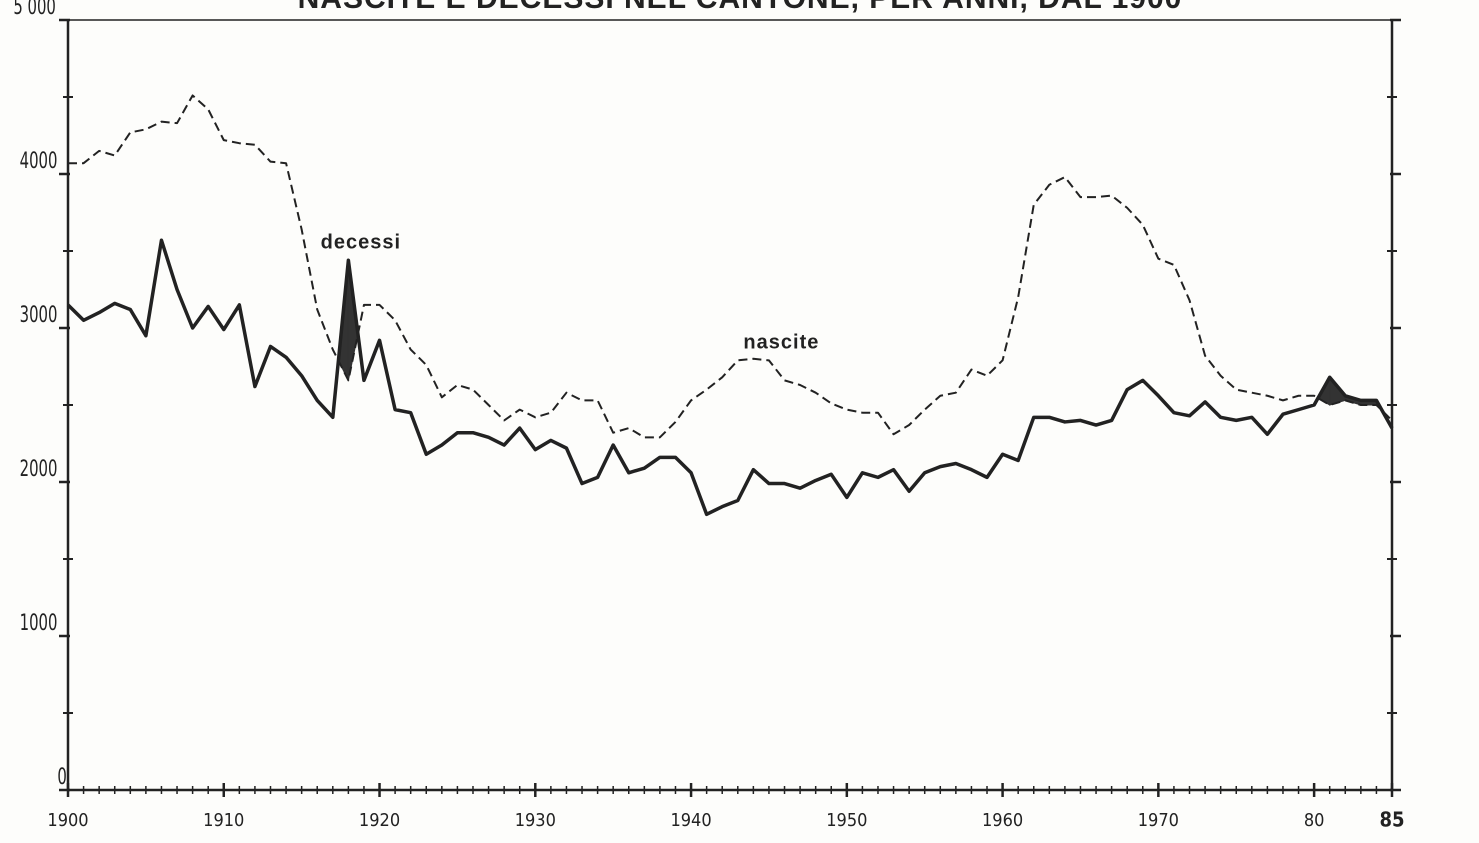  Describe the element at coordinates (1158, 820) in the screenshot. I see `x-tick-label: 1970` at that location.